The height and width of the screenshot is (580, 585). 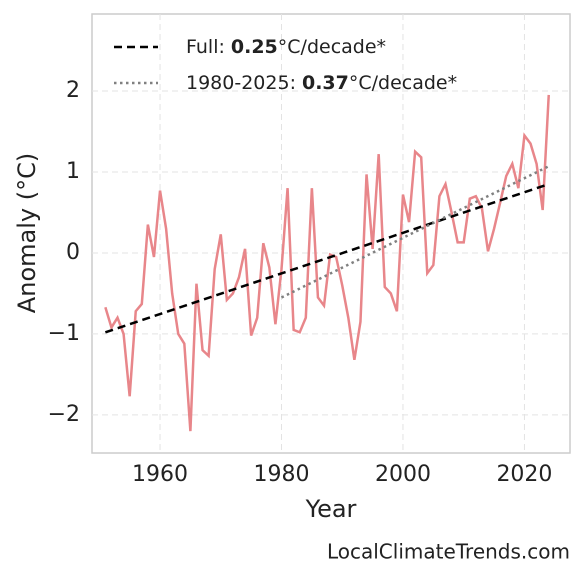 What do you see at coordinates (73, 171) in the screenshot?
I see `y-tick-label: 1` at bounding box center [73, 171].